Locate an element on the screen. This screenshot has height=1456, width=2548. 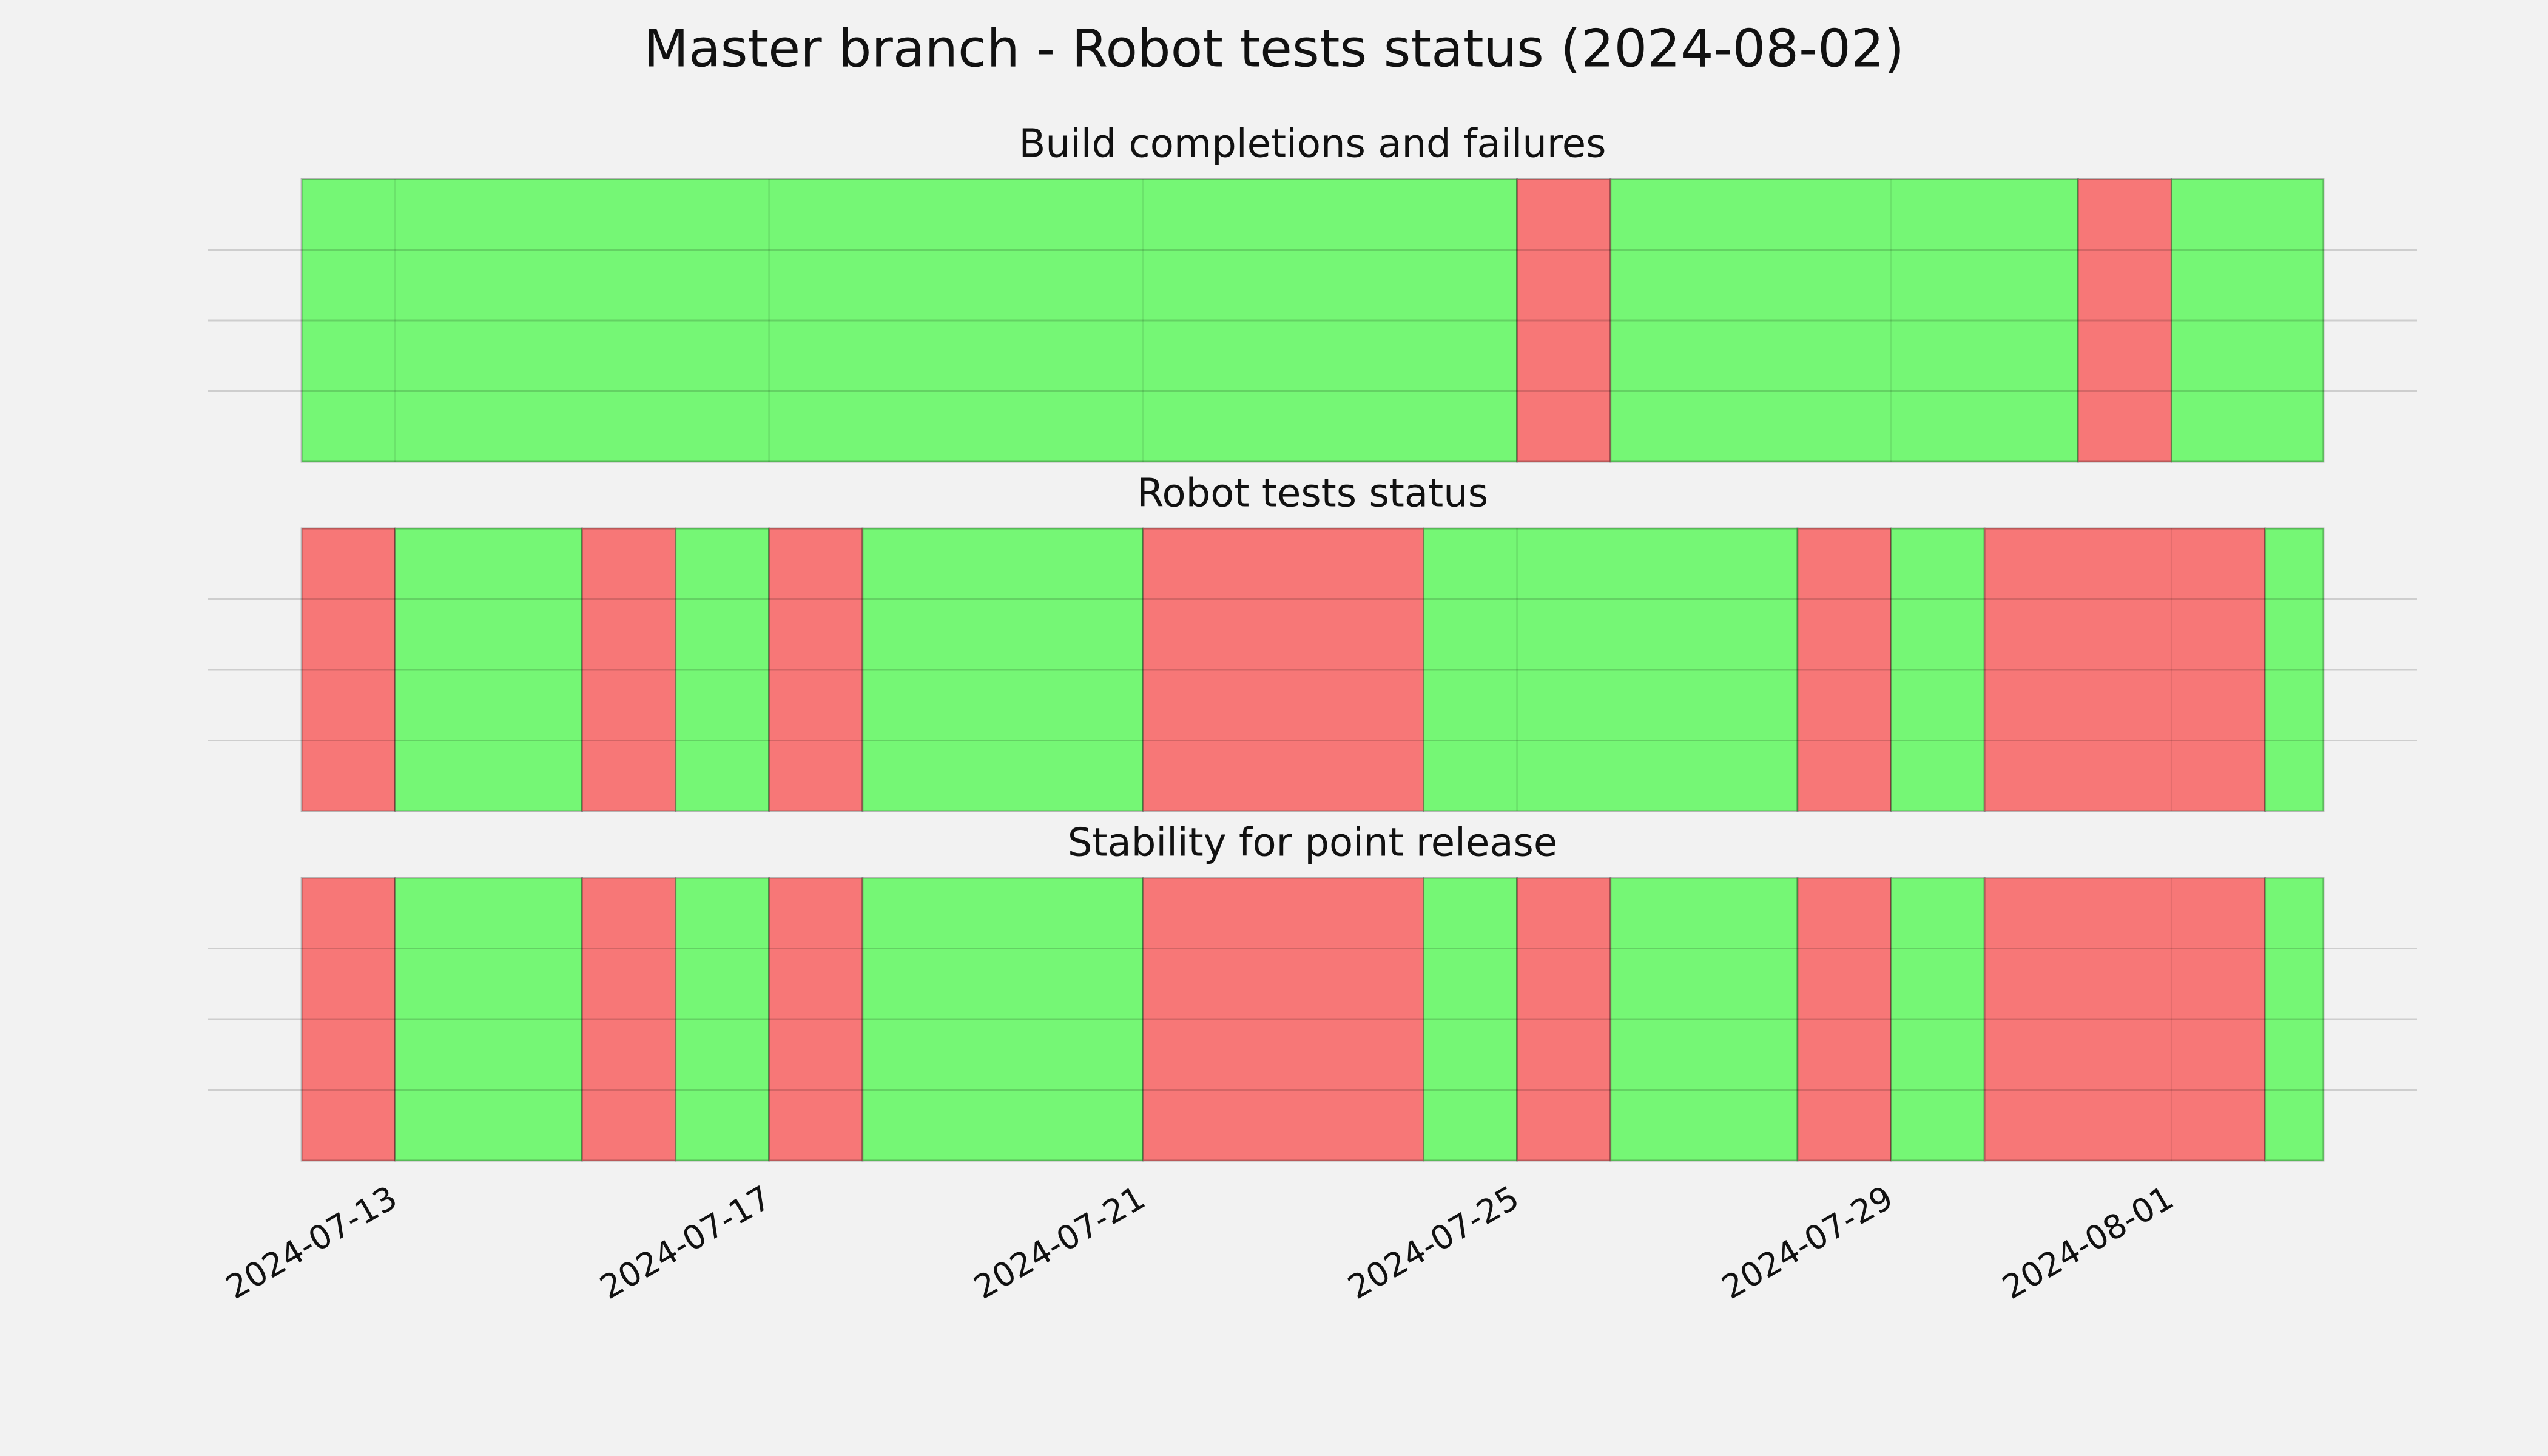
panel-title: Stability for point release is located at coordinates (1313, 843).